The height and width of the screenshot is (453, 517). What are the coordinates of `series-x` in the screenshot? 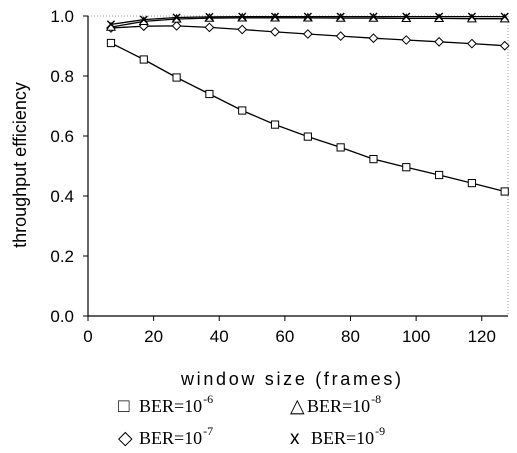 It's located at (307, 20).